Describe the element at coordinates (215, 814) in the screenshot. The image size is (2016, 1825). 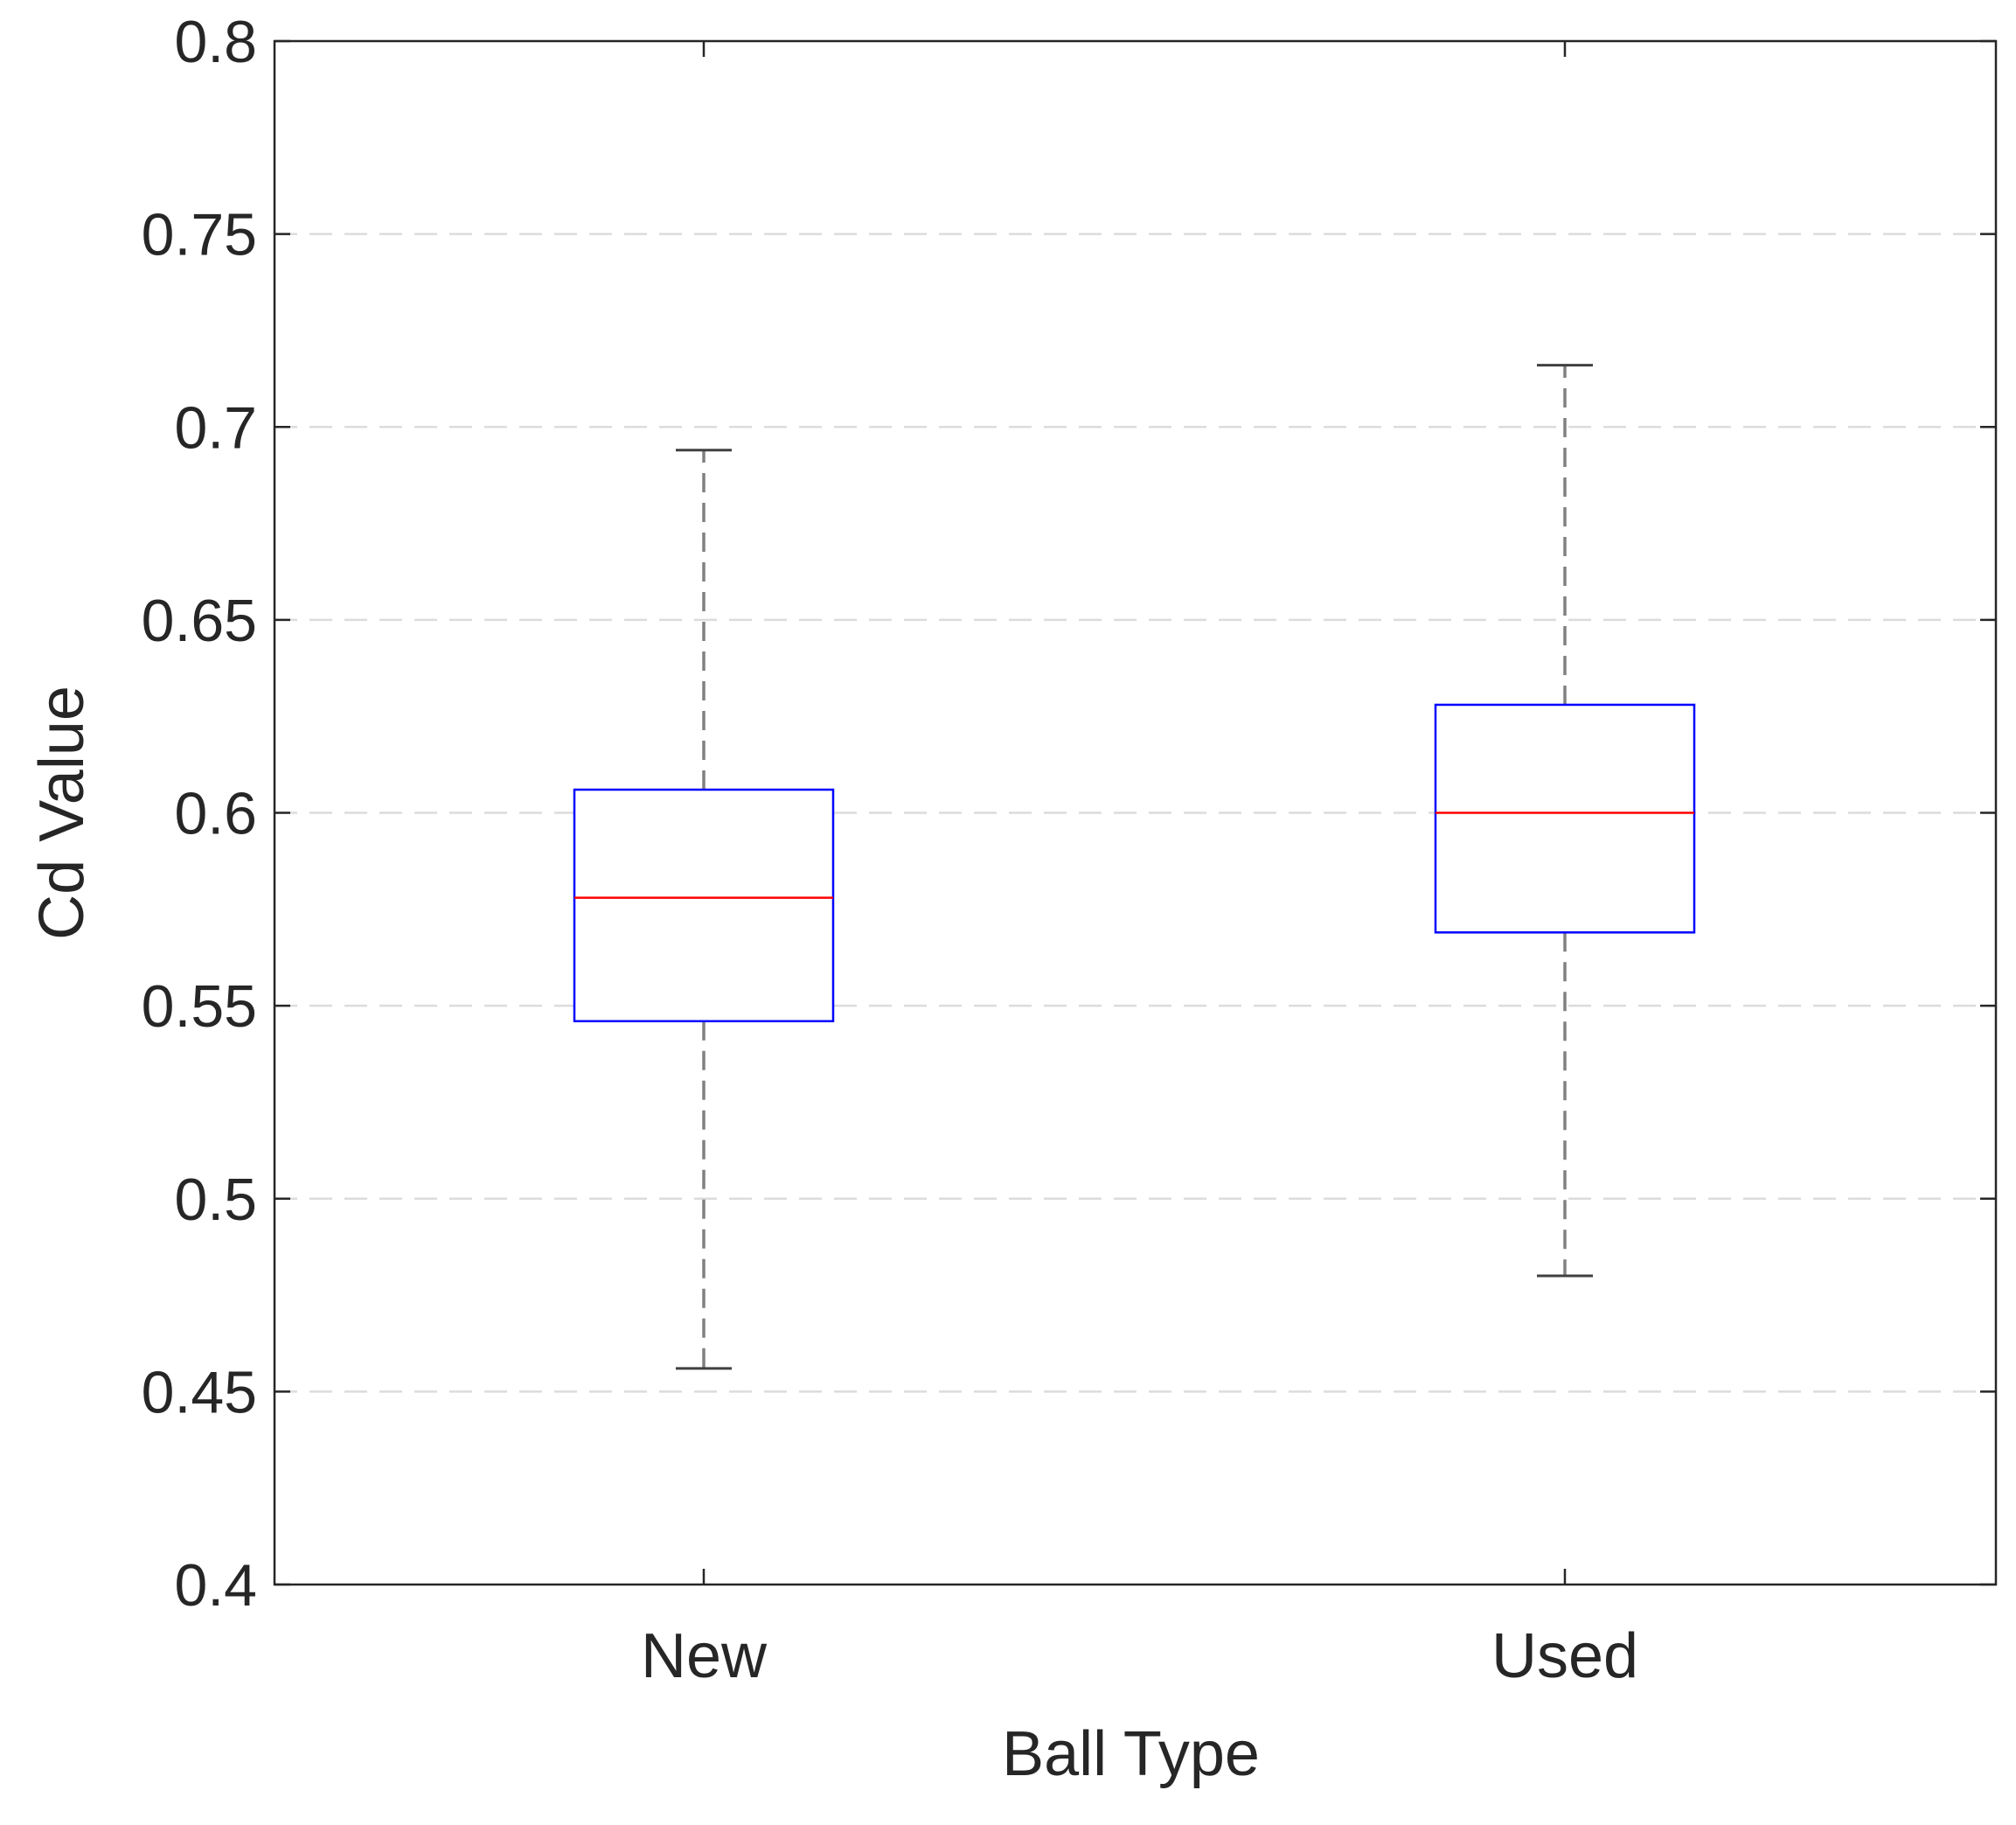
I see `y-tick-label: 0.6` at that location.